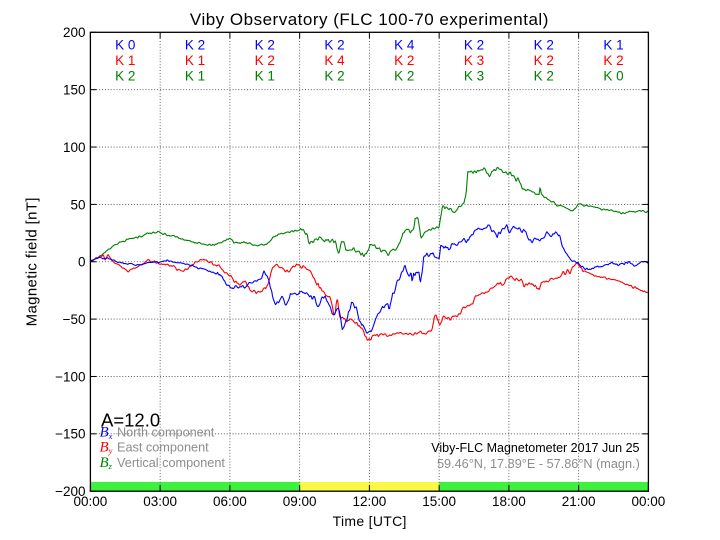  What do you see at coordinates (77, 204) in the screenshot?
I see `svg-text: 50` at bounding box center [77, 204].